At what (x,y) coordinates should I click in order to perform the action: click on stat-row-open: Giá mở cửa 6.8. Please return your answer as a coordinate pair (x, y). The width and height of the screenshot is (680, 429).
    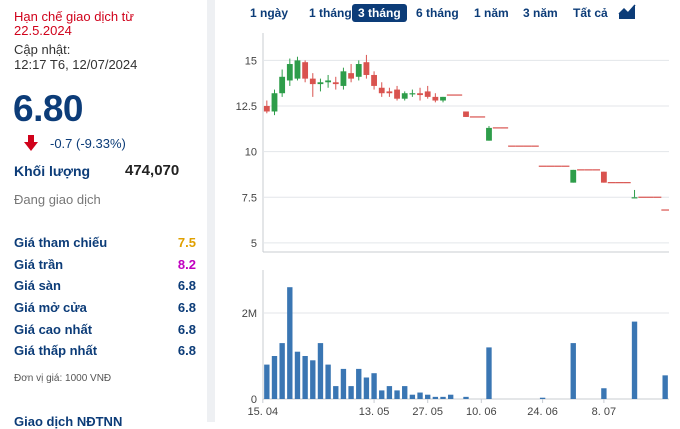
    Looking at the image, I should click on (105, 308).